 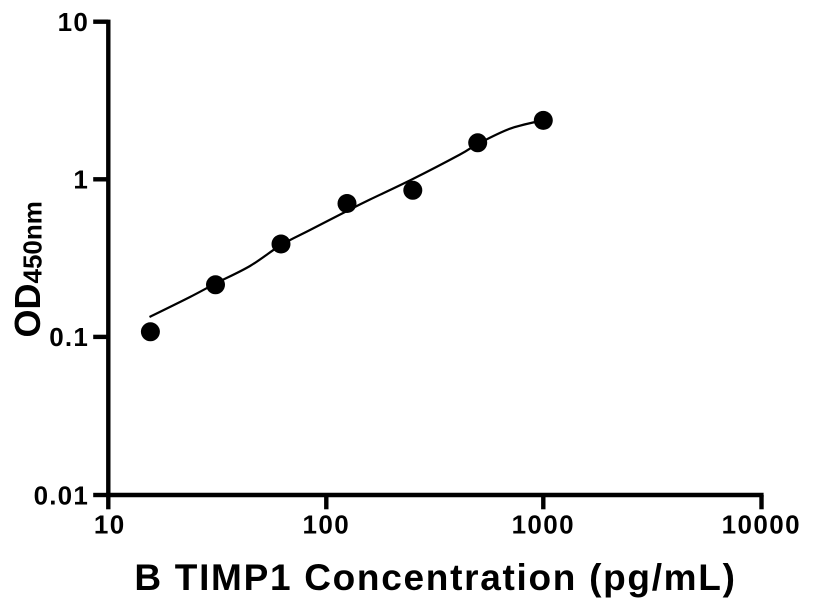 What do you see at coordinates (761, 525) in the screenshot?
I see `svg-text: 10000` at bounding box center [761, 525].